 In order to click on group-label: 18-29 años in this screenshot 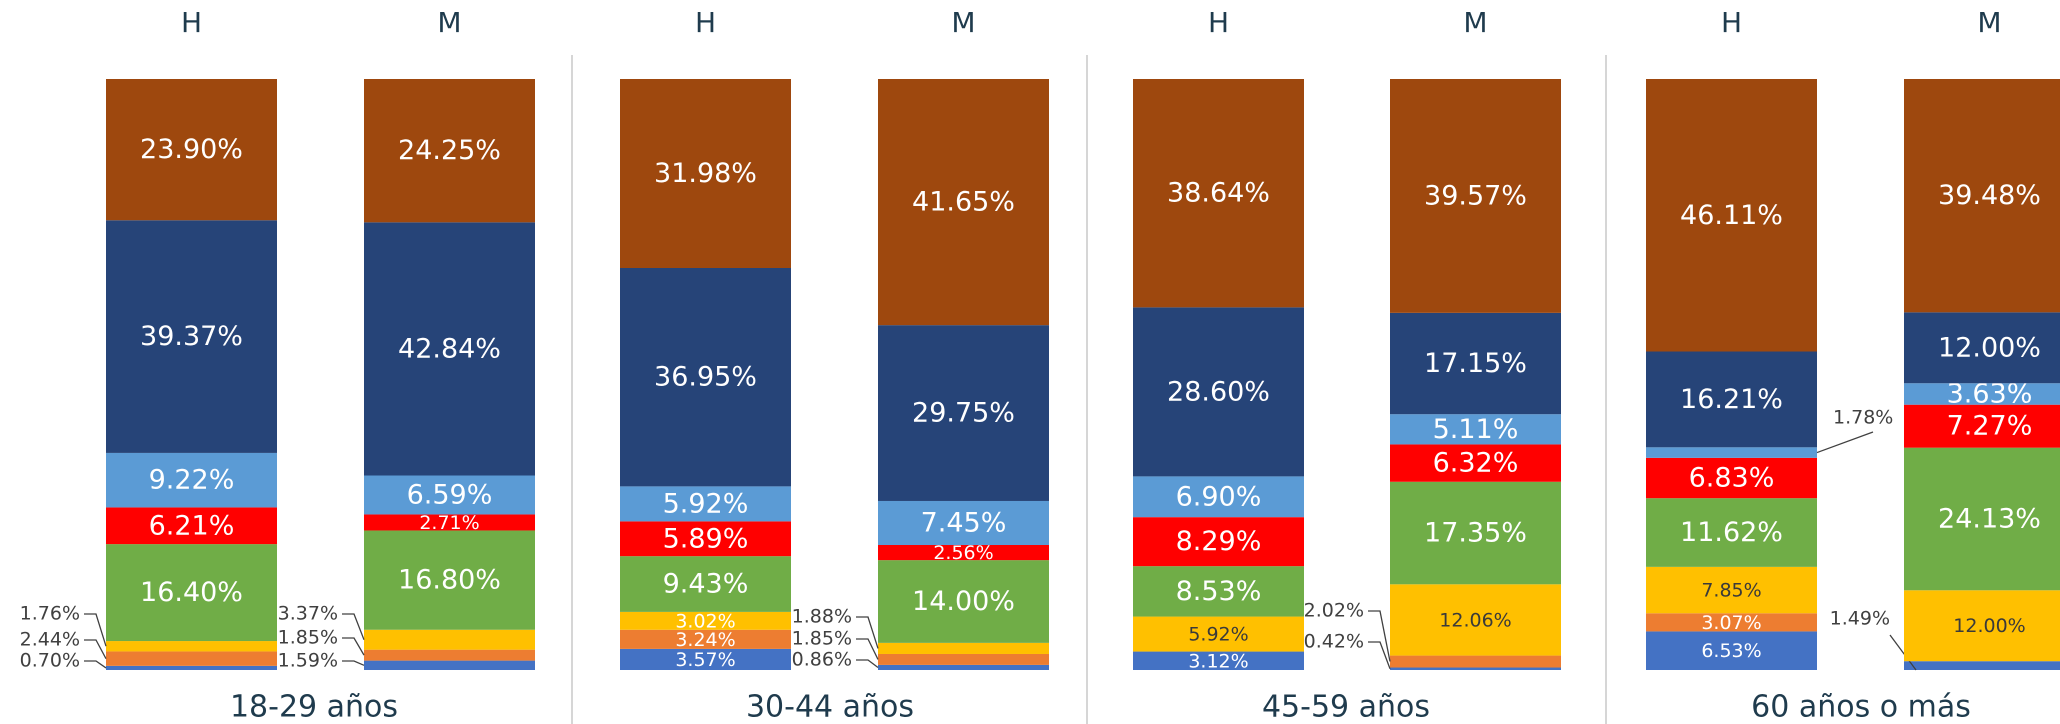, I will do `click(314, 707)`.